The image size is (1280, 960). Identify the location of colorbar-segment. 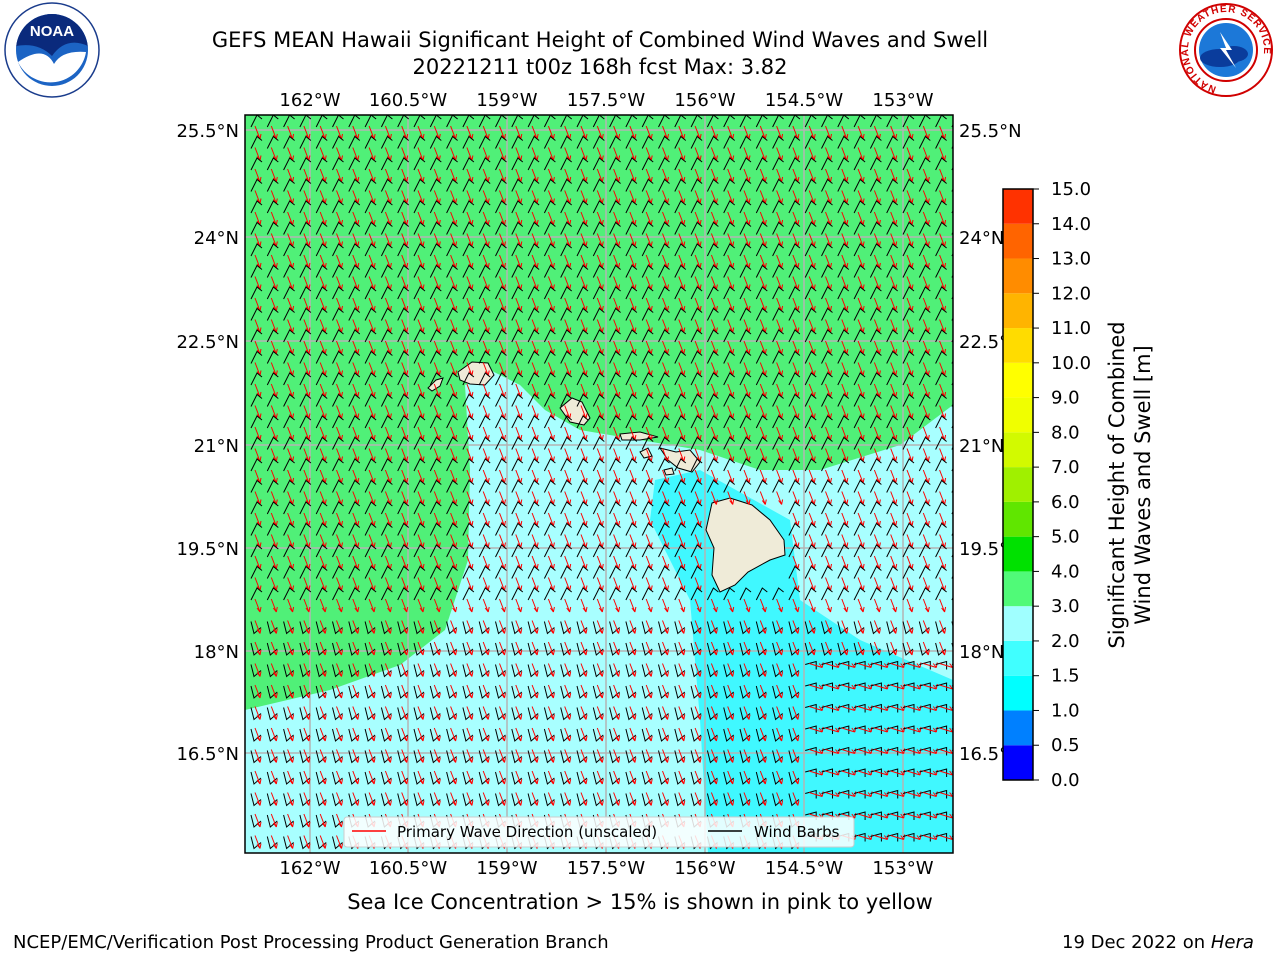
(1018, 519).